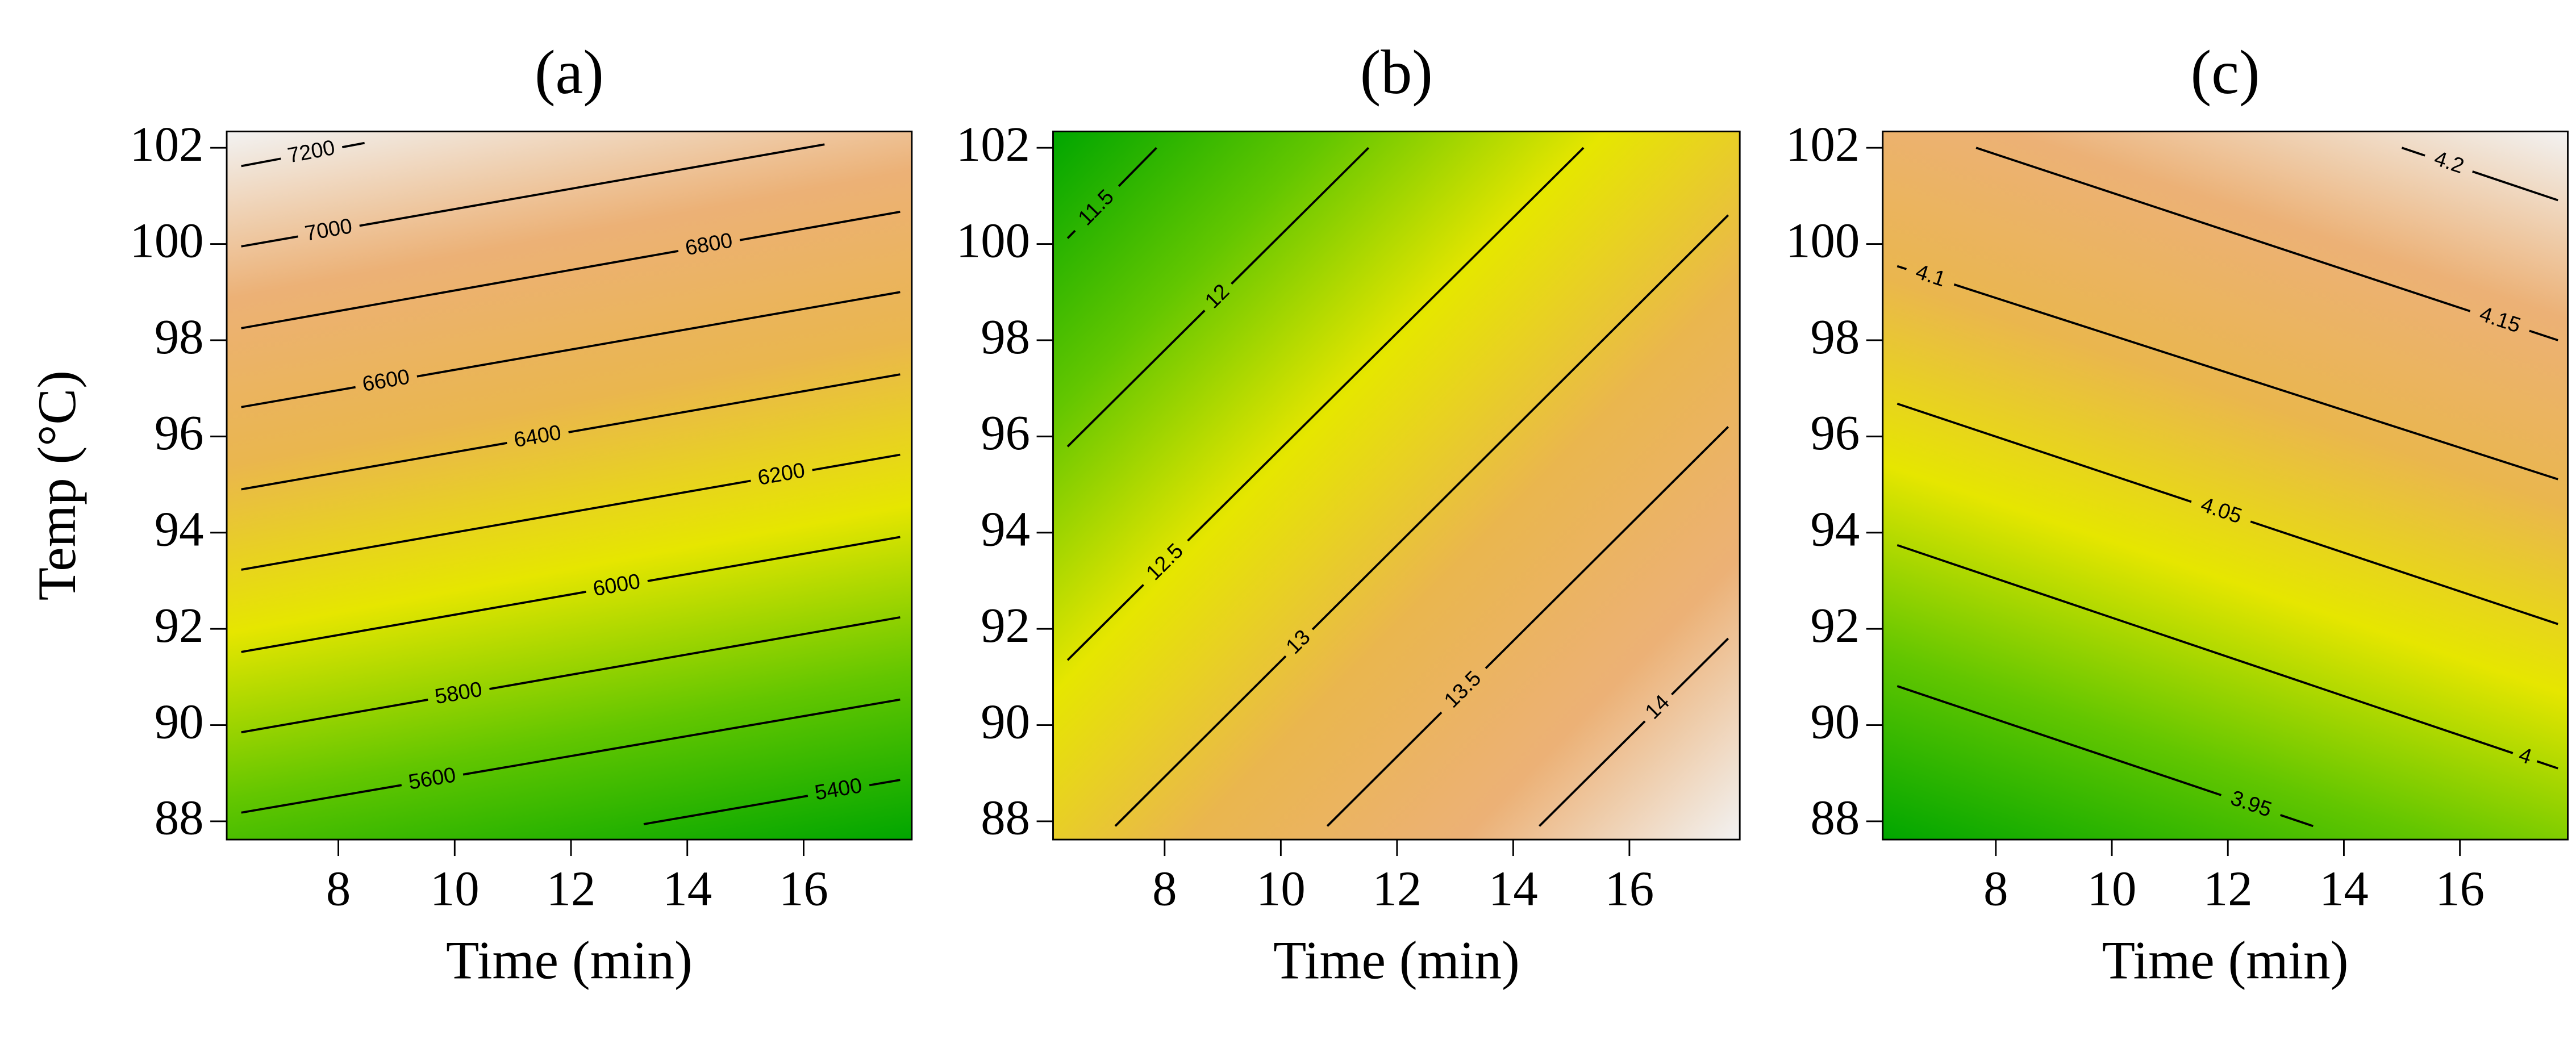 The image size is (2576, 1040). Describe the element at coordinates (57, 485) in the screenshot. I see `y-axis-label: Temp (°C)` at that location.